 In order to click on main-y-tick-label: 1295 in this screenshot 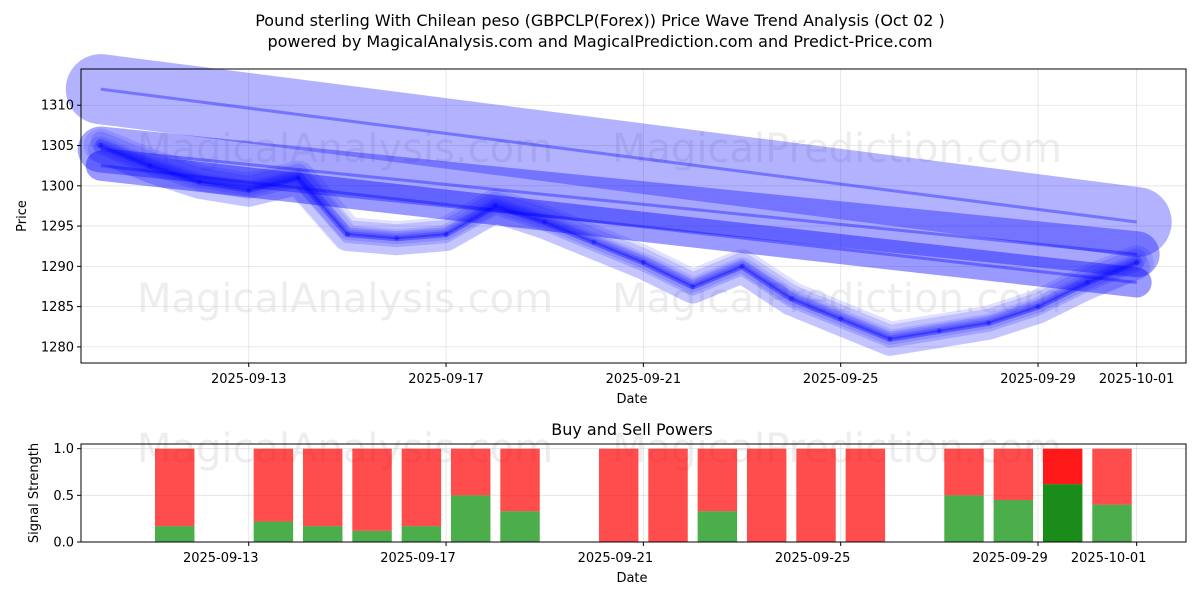, I will do `click(57, 227)`.